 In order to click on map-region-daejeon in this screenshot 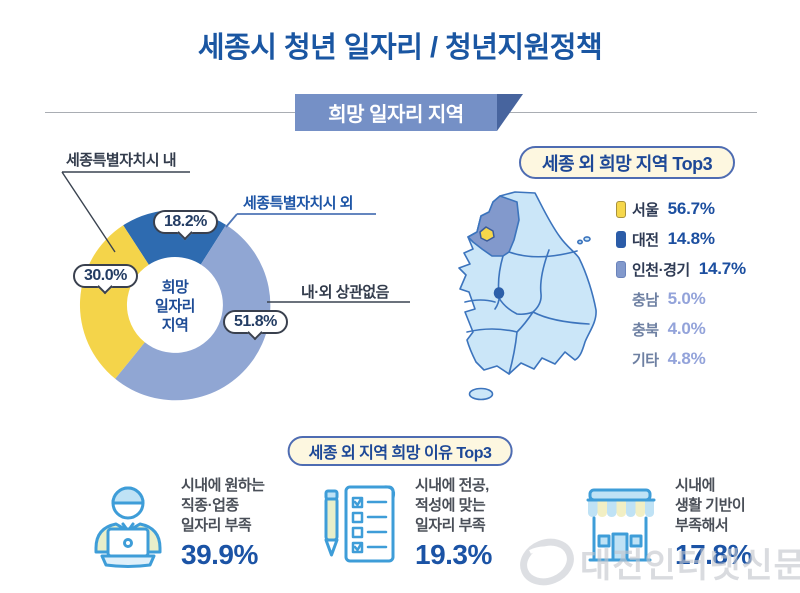, I will do `click(499, 293)`.